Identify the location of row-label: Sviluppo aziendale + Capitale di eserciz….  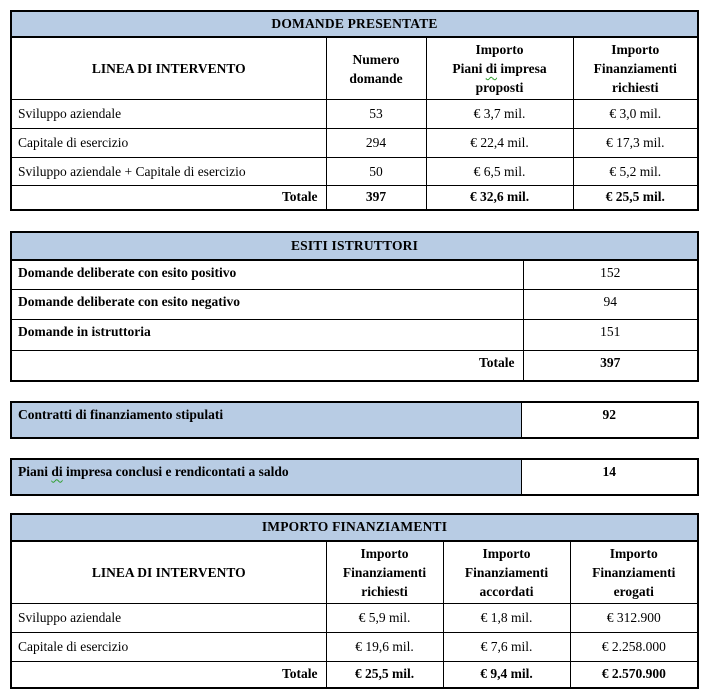
(168, 172).